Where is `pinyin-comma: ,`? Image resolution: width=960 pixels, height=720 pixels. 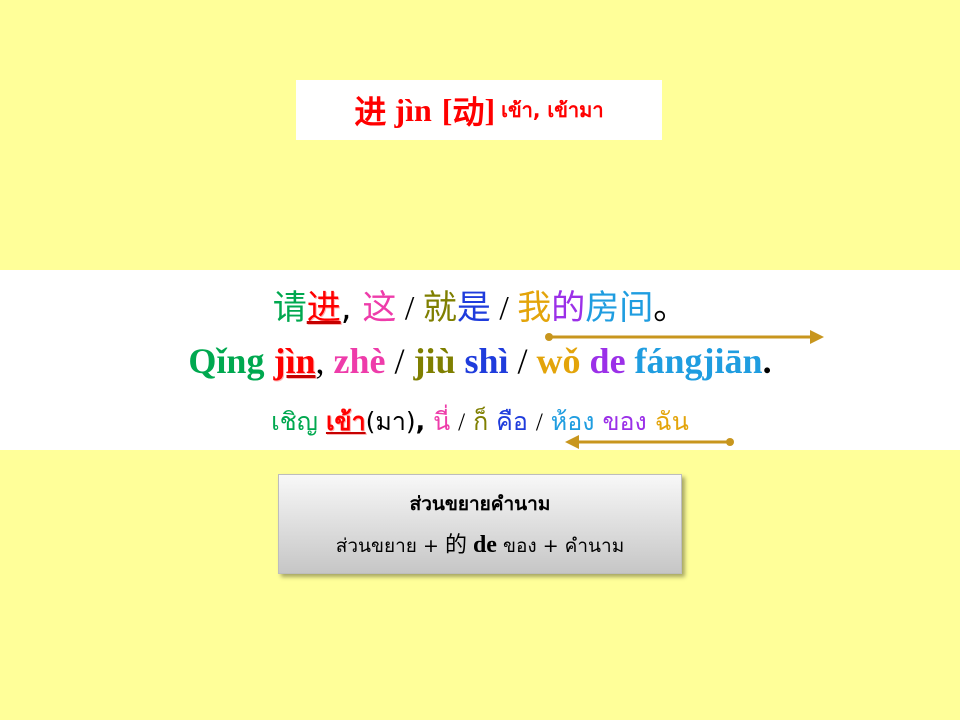
pinyin-comma: , is located at coordinates (320, 361).